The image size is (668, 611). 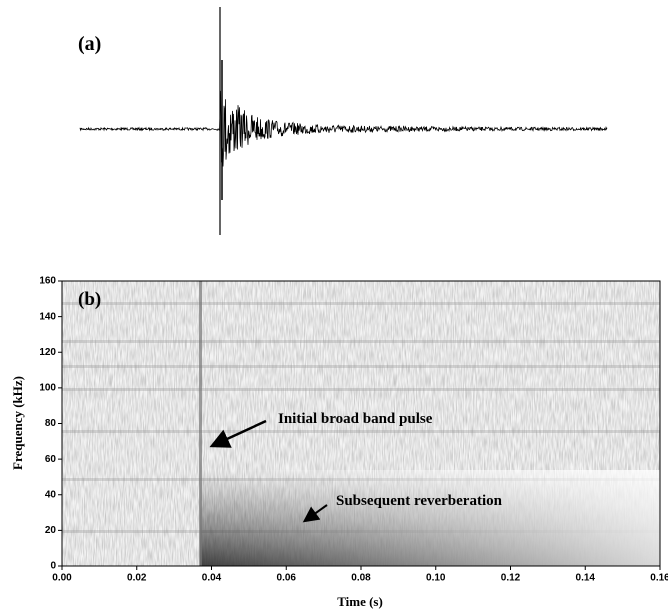 What do you see at coordinates (361, 578) in the screenshot?
I see `x-tick-label: 0.08` at bounding box center [361, 578].